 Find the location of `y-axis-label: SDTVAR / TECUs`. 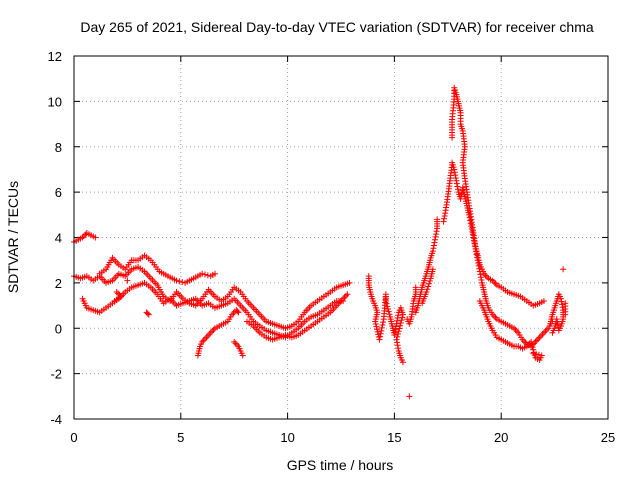

y-axis-label: SDTVAR / TECUs is located at coordinates (13, 237).